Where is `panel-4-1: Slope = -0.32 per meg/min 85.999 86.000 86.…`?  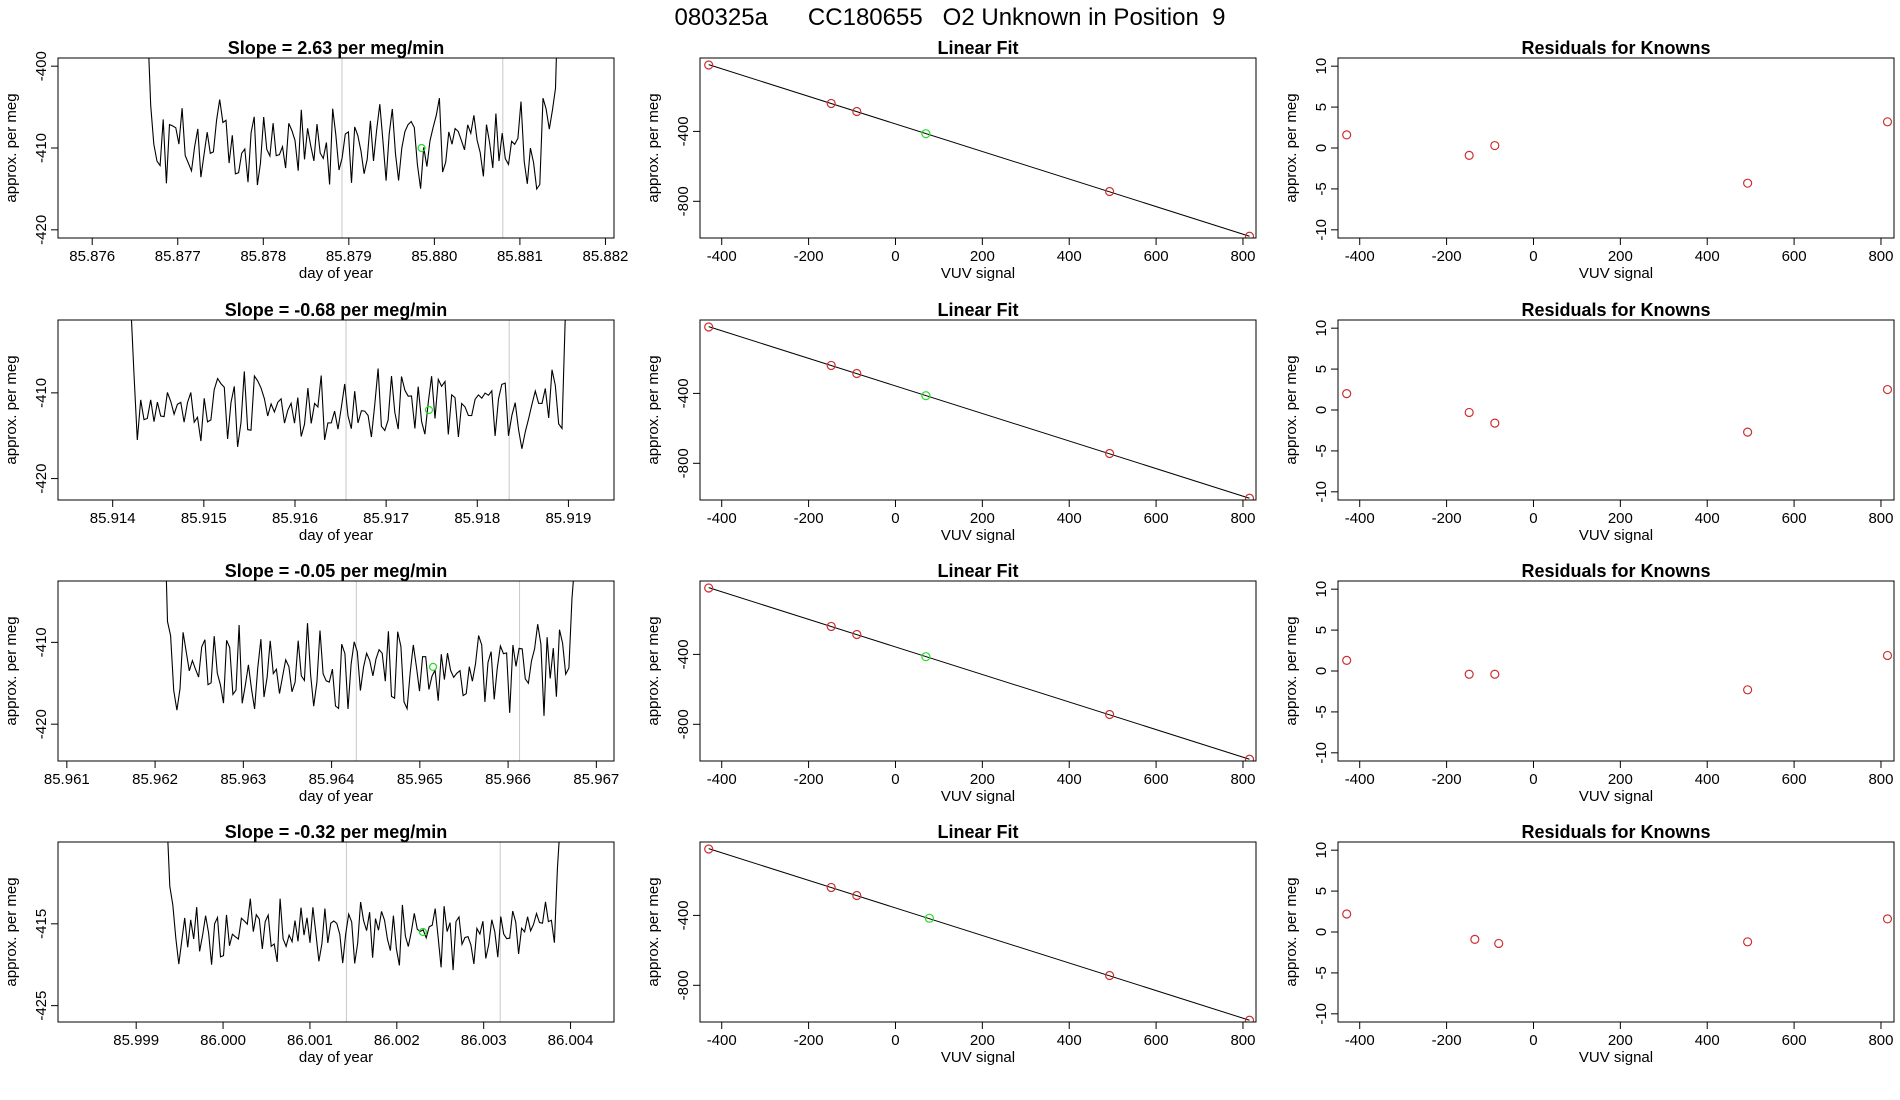
panel-4-1: Slope = -0.32 per meg/min 85.999 86.000 86.… is located at coordinates (309, 944).